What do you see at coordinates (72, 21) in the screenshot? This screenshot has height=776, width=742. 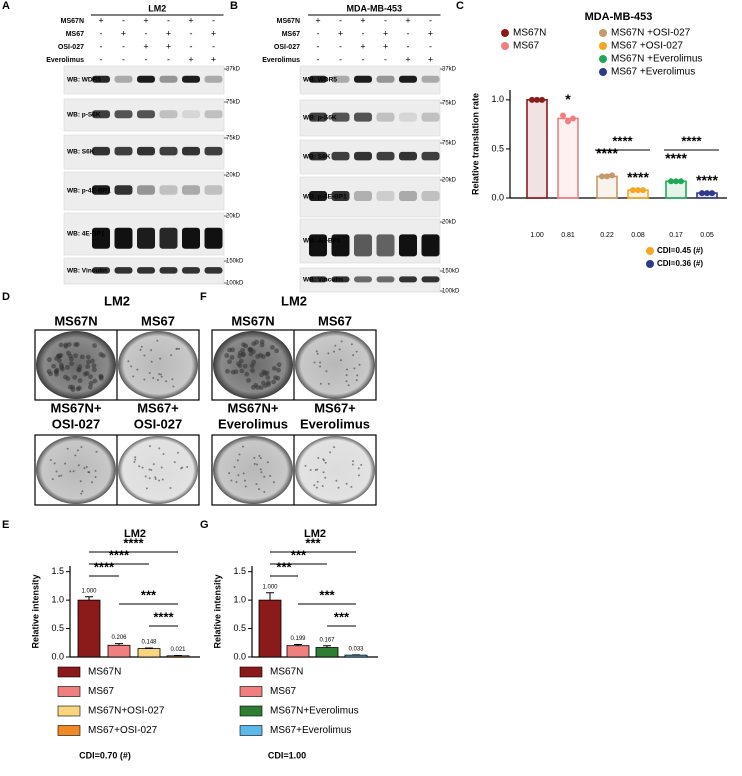 I see `treatment-label: MS67N` at bounding box center [72, 21].